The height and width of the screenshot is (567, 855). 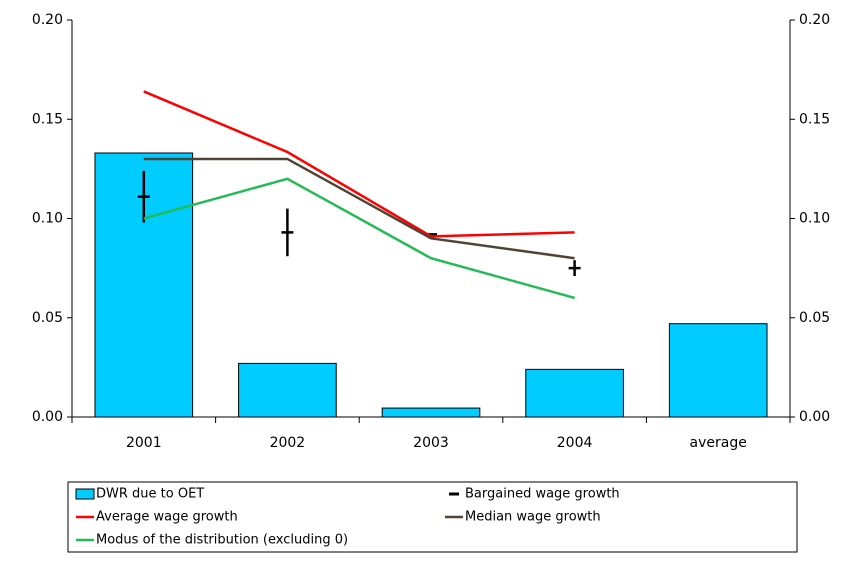 I want to click on legend-box, so click(x=432, y=517).